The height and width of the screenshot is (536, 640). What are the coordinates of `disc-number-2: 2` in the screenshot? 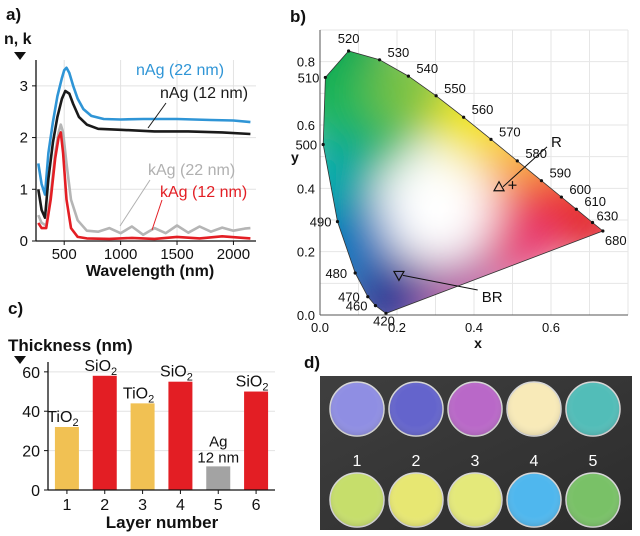 It's located at (416, 461).